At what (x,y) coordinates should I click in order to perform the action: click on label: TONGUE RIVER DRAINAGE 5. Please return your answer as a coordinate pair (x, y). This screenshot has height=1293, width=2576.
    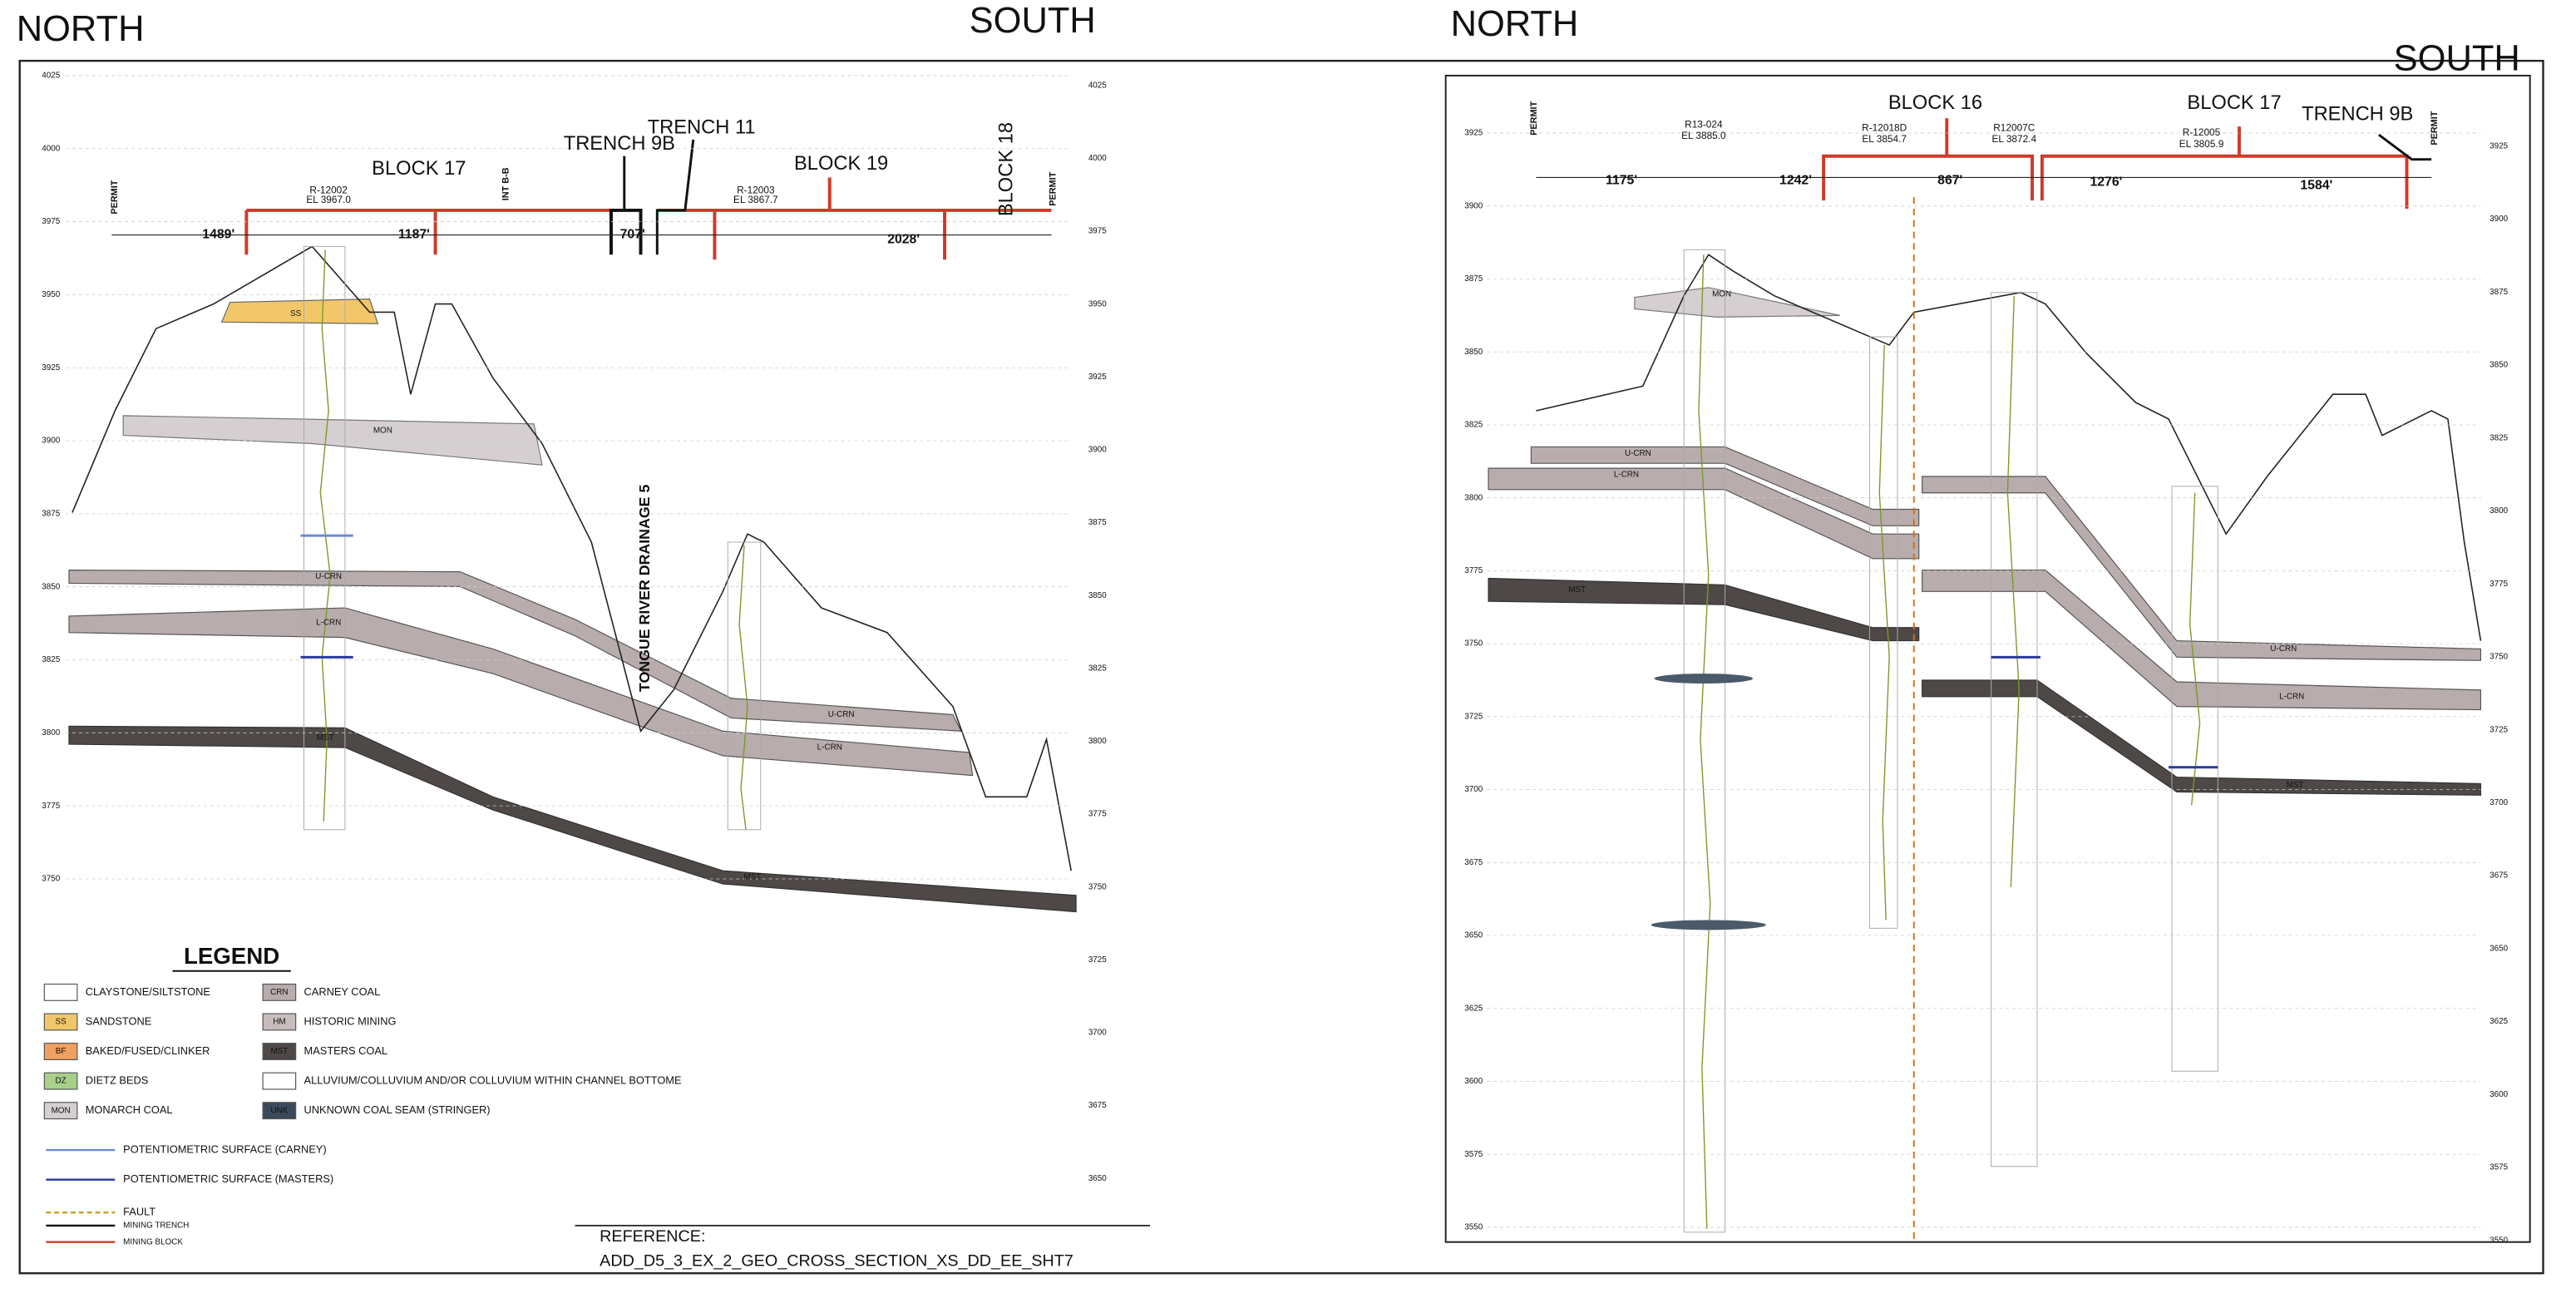
    Looking at the image, I should click on (644, 589).